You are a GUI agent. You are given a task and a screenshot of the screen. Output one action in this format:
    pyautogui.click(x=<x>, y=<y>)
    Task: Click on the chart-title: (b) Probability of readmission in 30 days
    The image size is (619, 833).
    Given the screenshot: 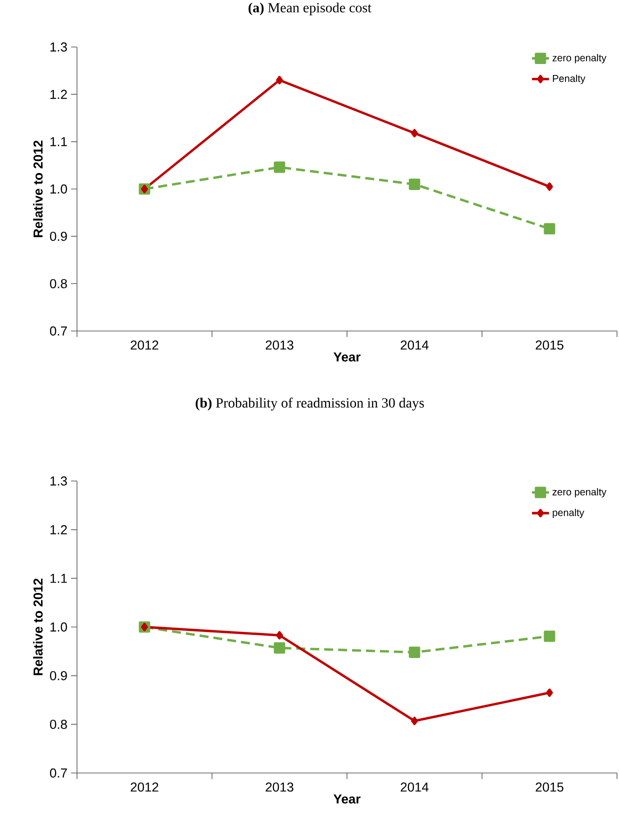 What is the action you would take?
    pyautogui.click(x=310, y=404)
    